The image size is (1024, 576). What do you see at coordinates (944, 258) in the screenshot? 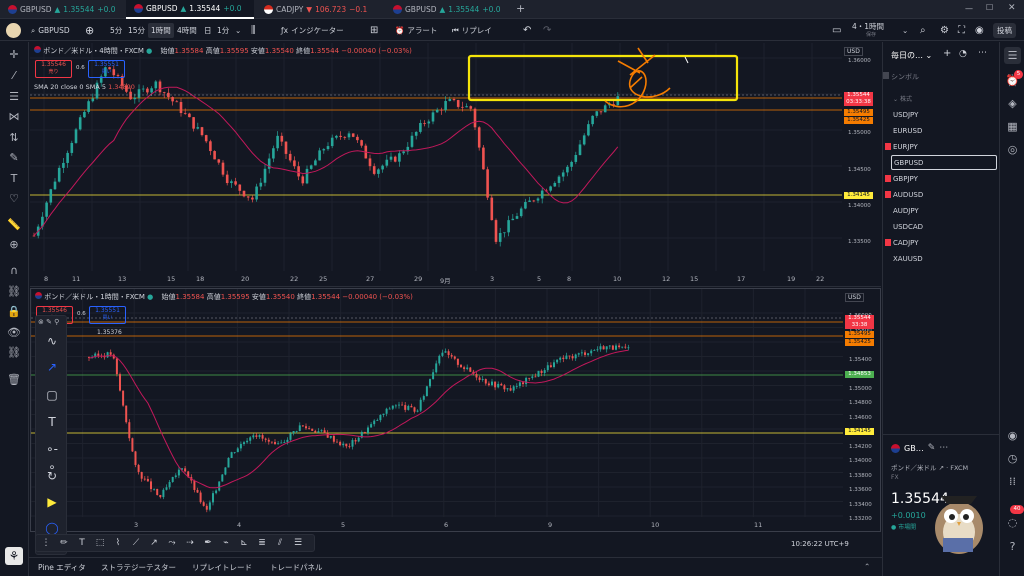
I see `watchlist-item-xauusd: XAUUSD` at bounding box center [944, 258].